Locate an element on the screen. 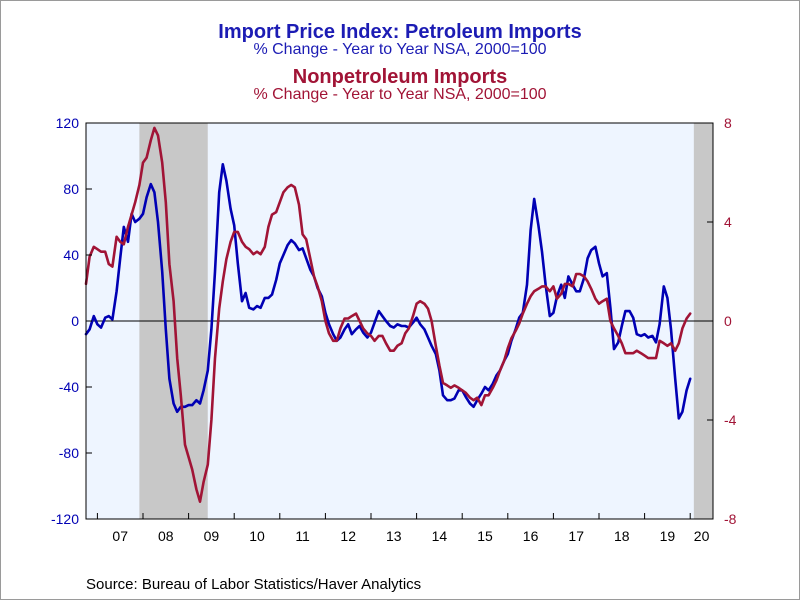  x-tick-label: 19 is located at coordinates (668, 536).